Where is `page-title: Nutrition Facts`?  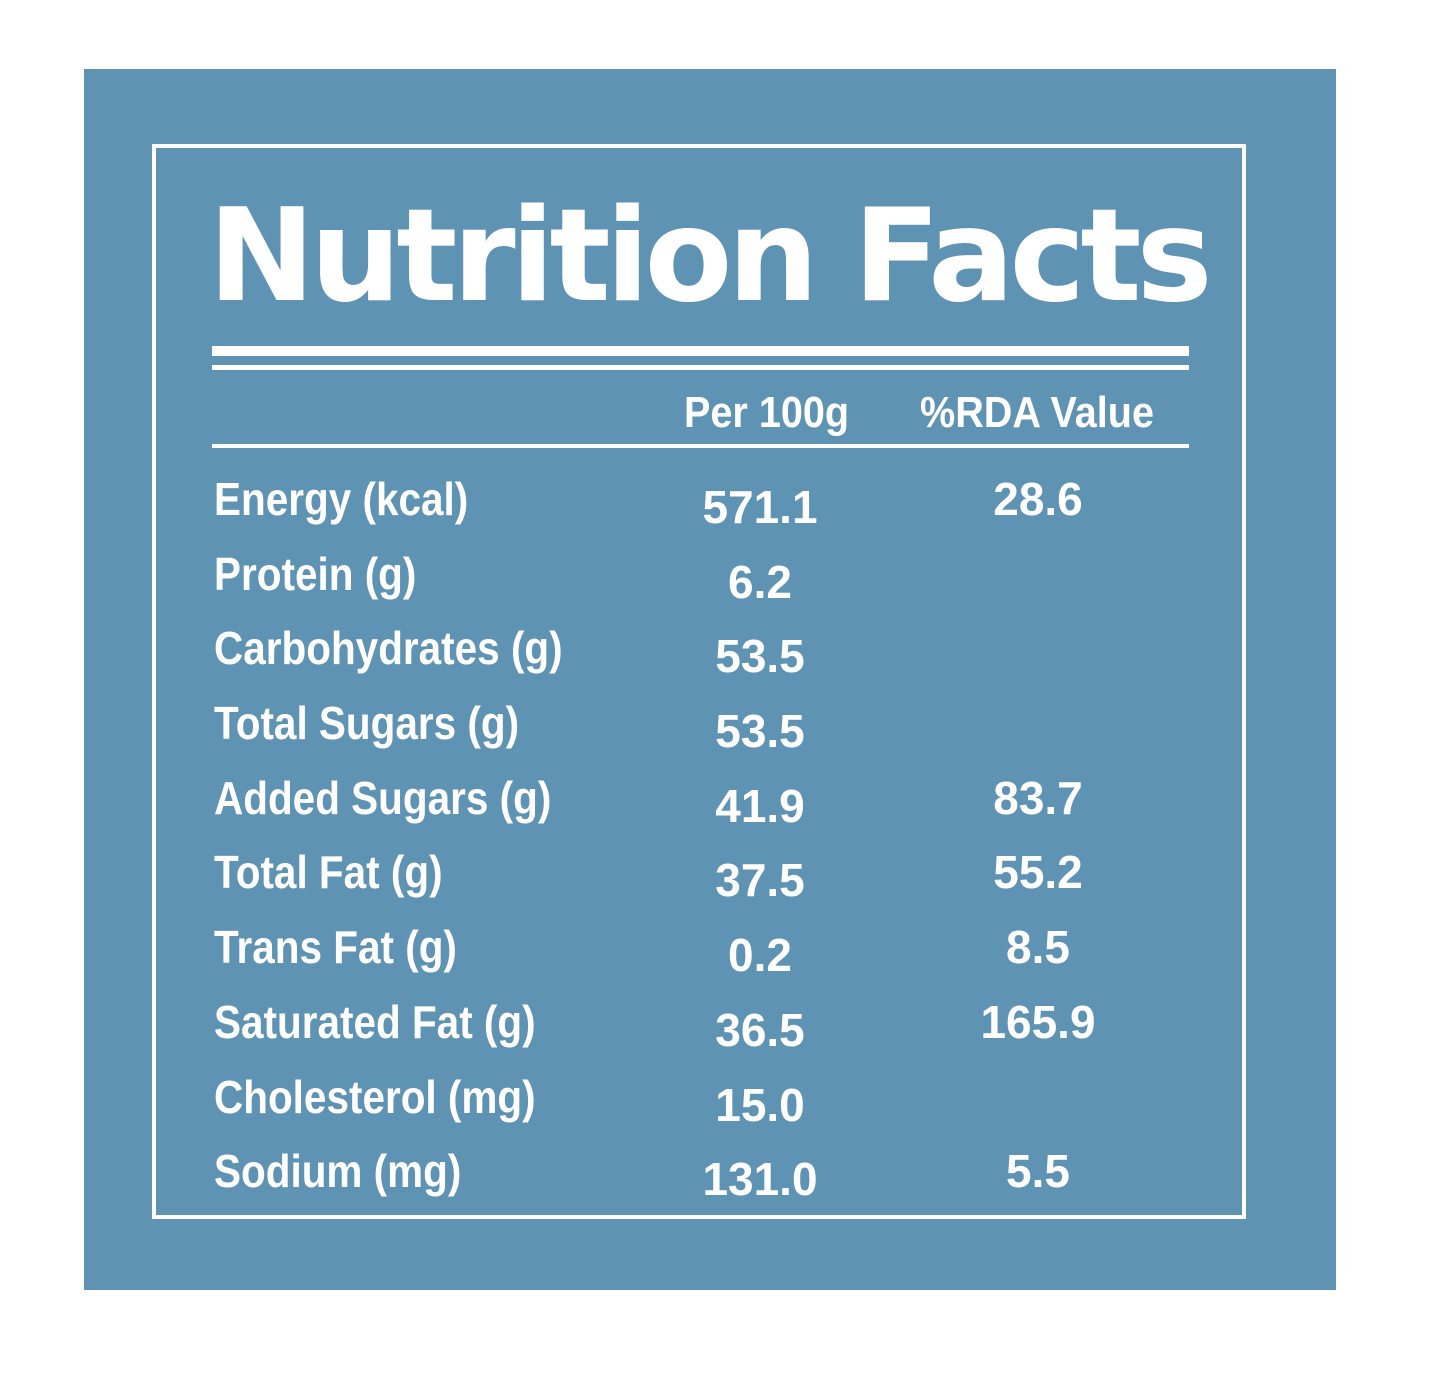
page-title: Nutrition Facts is located at coordinates (710, 256).